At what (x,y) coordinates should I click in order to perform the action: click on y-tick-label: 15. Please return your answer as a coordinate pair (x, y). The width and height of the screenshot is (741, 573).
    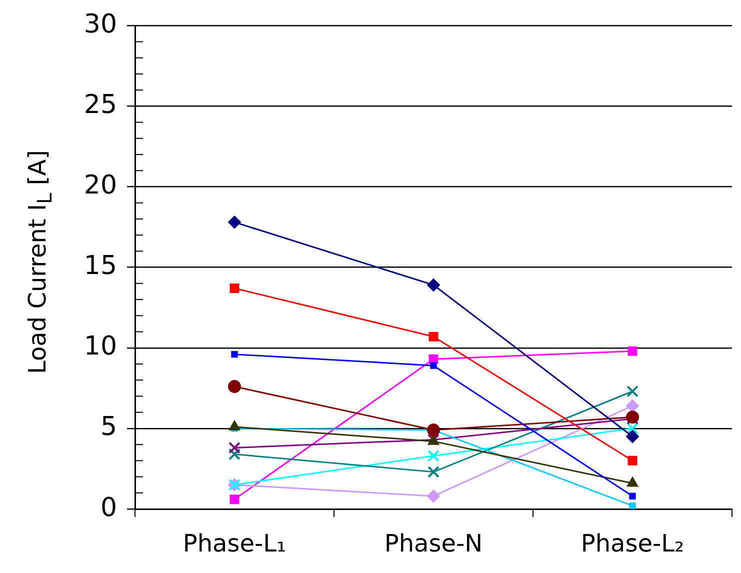
    Looking at the image, I should click on (100, 266).